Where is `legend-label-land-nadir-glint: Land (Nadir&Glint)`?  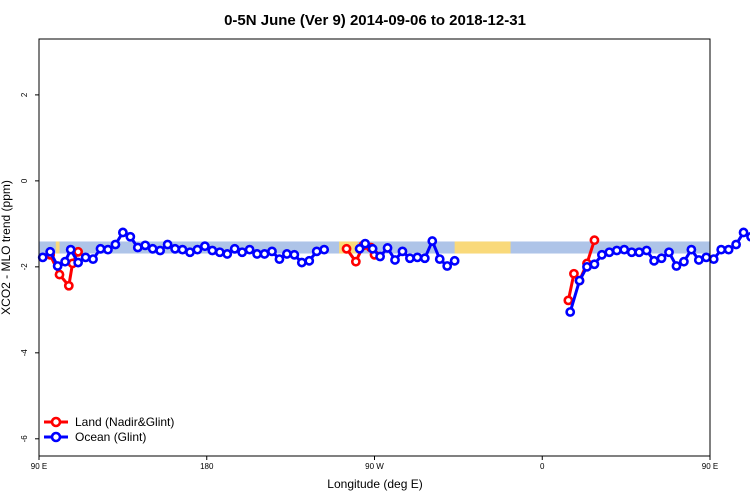
legend-label-land-nadir-glint: Land (Nadir&Glint) is located at coordinates (124, 422).